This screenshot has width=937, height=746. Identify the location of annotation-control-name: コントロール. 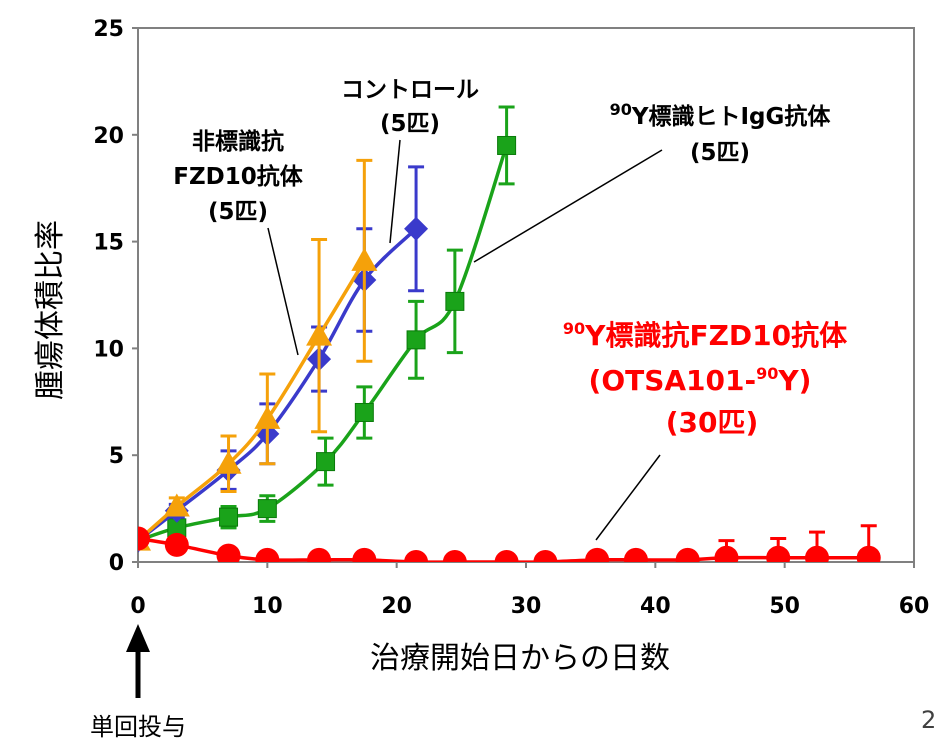
(410, 90).